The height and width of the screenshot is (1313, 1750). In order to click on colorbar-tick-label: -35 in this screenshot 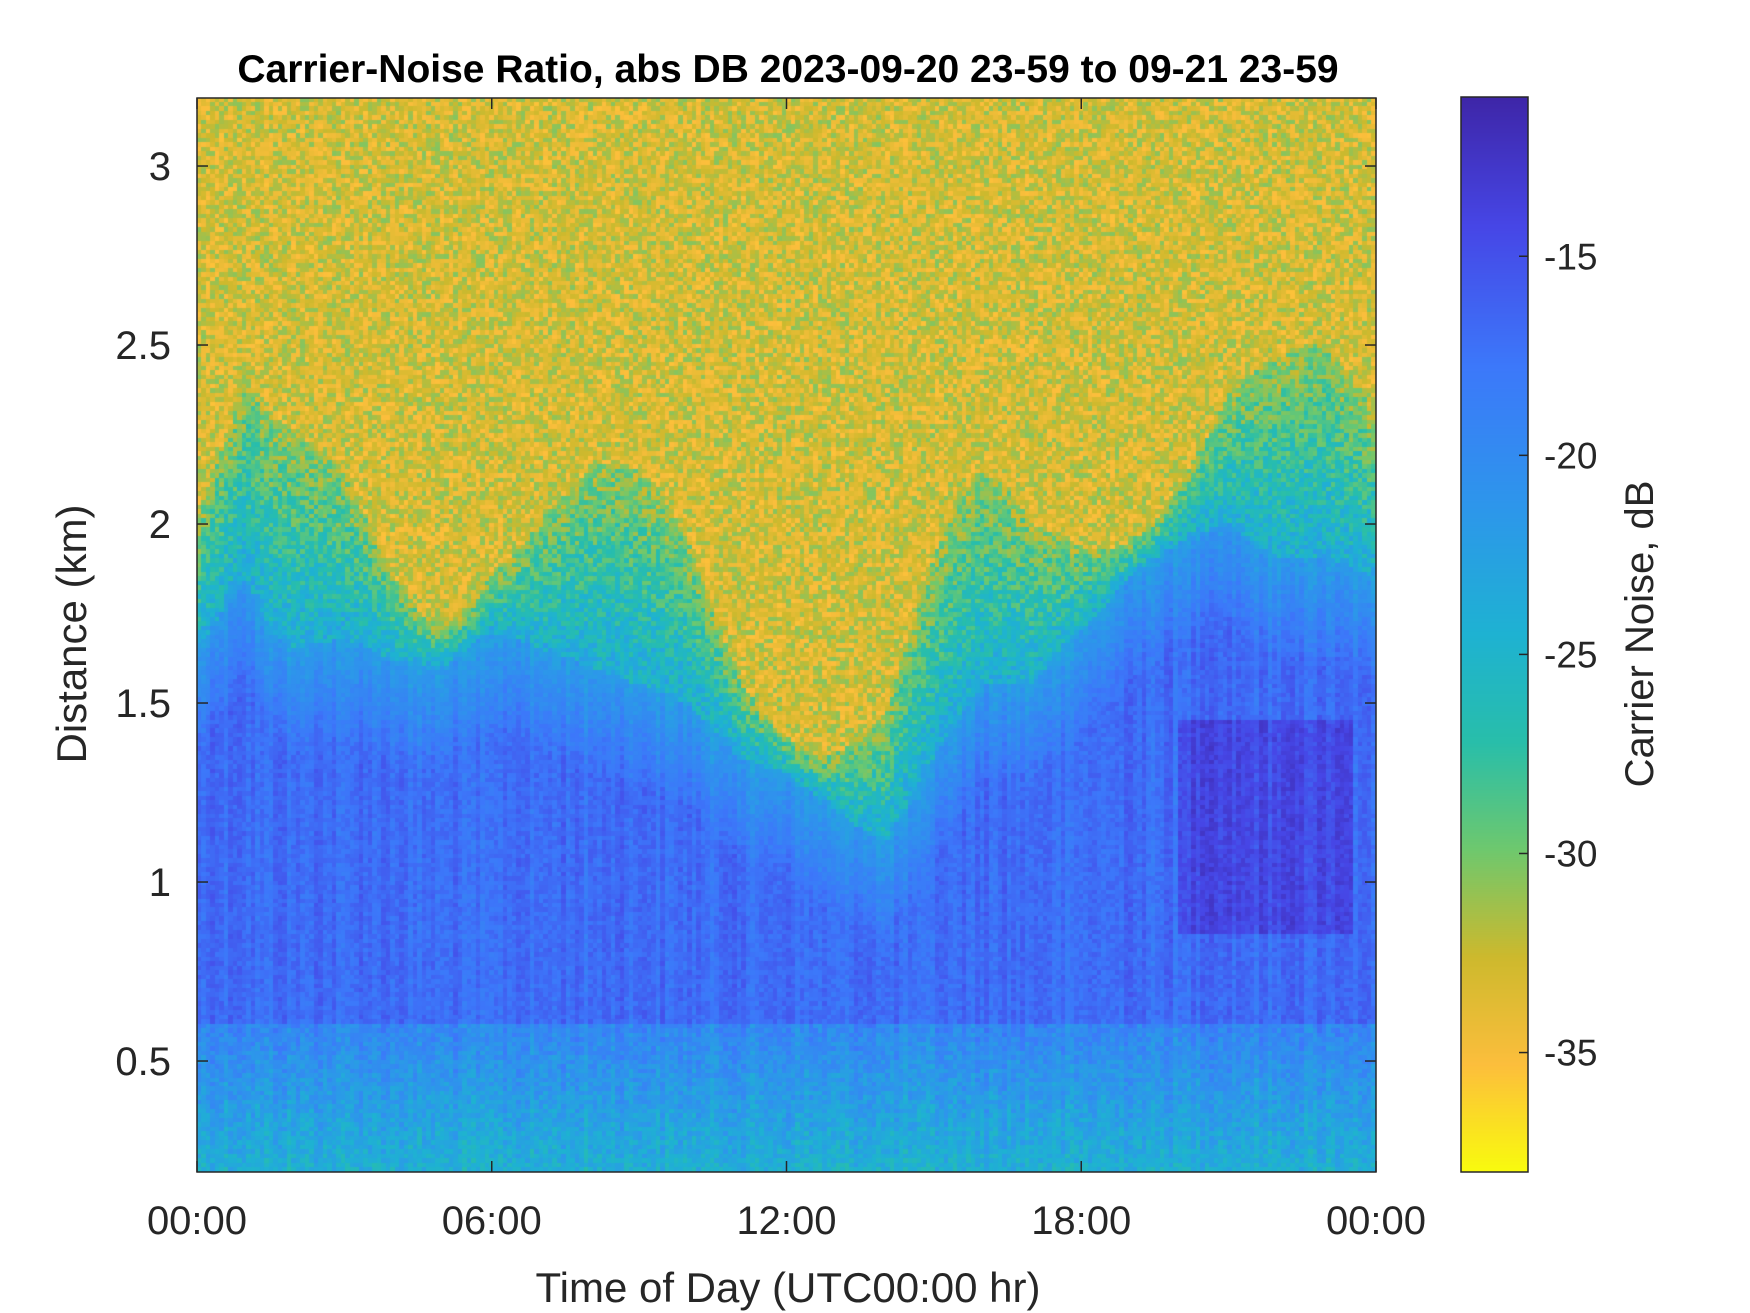, I will do `click(1570, 1053)`.